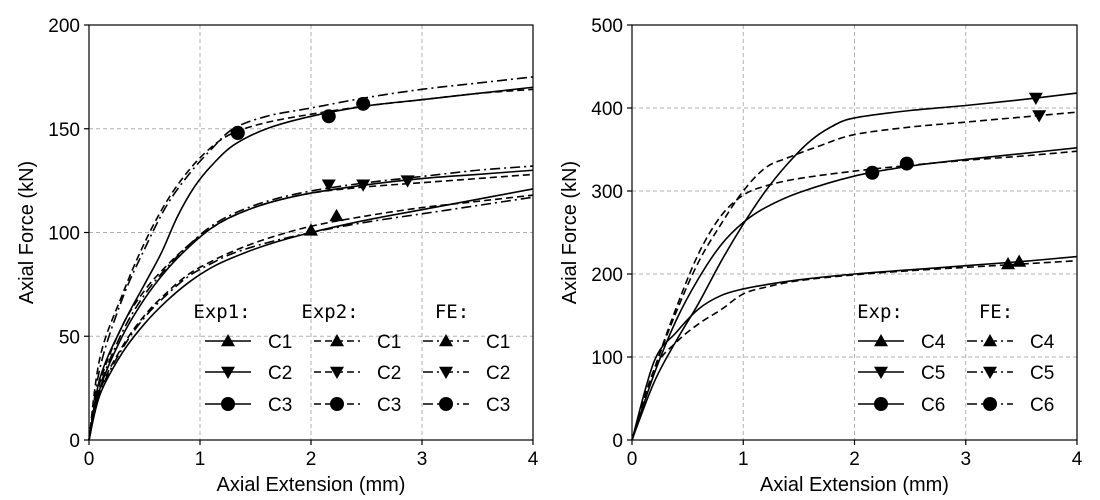 Image resolution: width=1100 pixels, height=500 pixels. Describe the element at coordinates (64, 130) in the screenshot. I see `y-tick-label: 150` at that location.